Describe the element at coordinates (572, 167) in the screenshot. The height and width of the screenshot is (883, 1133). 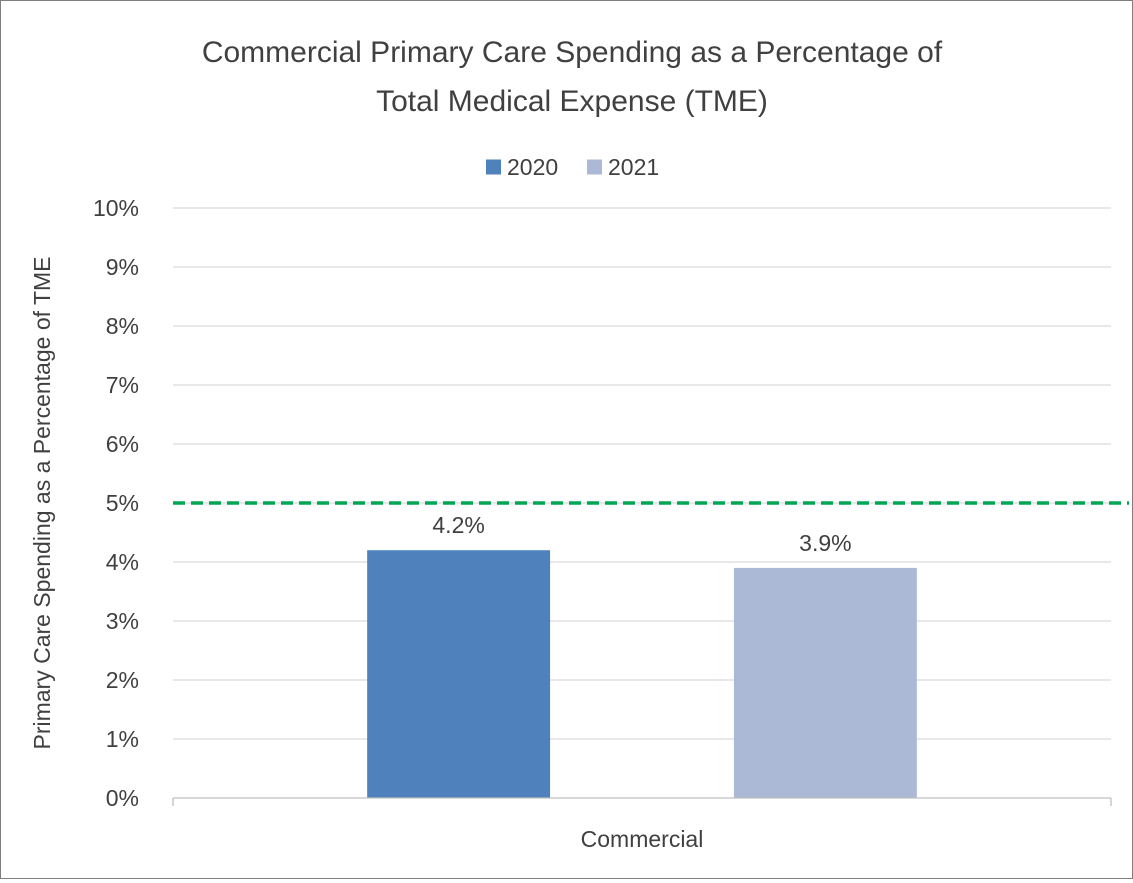
I see `chart-legend: 2020 2021` at that location.